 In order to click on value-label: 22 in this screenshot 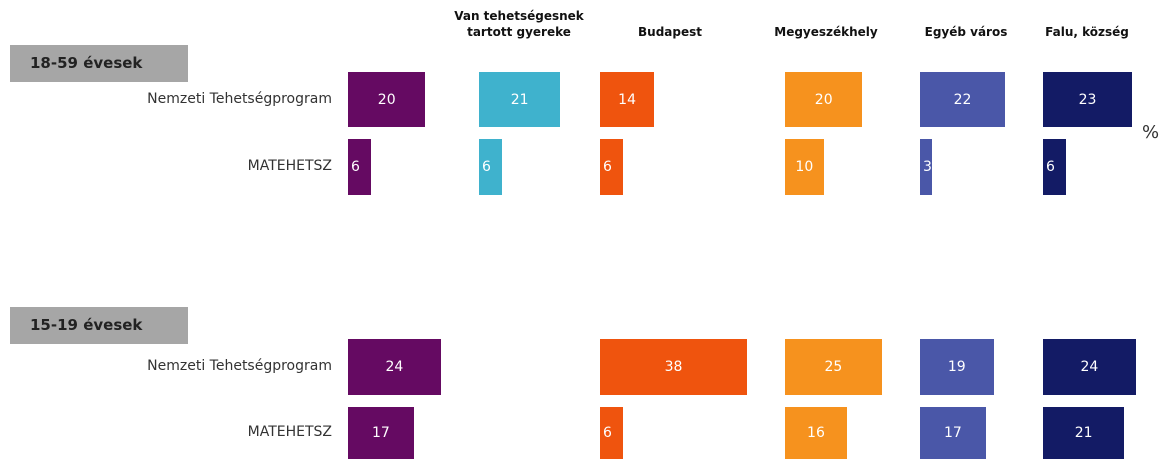, I will do `click(962, 99)`.